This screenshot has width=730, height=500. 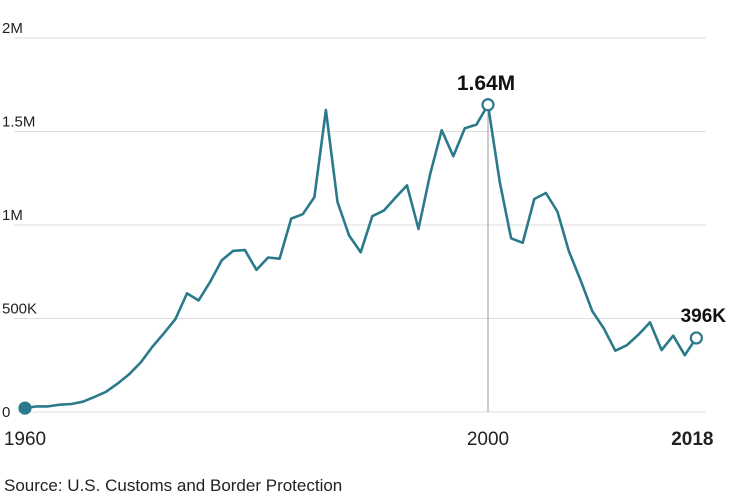 What do you see at coordinates (486, 83) in the screenshot?
I see `peak-label: 1.64M` at bounding box center [486, 83].